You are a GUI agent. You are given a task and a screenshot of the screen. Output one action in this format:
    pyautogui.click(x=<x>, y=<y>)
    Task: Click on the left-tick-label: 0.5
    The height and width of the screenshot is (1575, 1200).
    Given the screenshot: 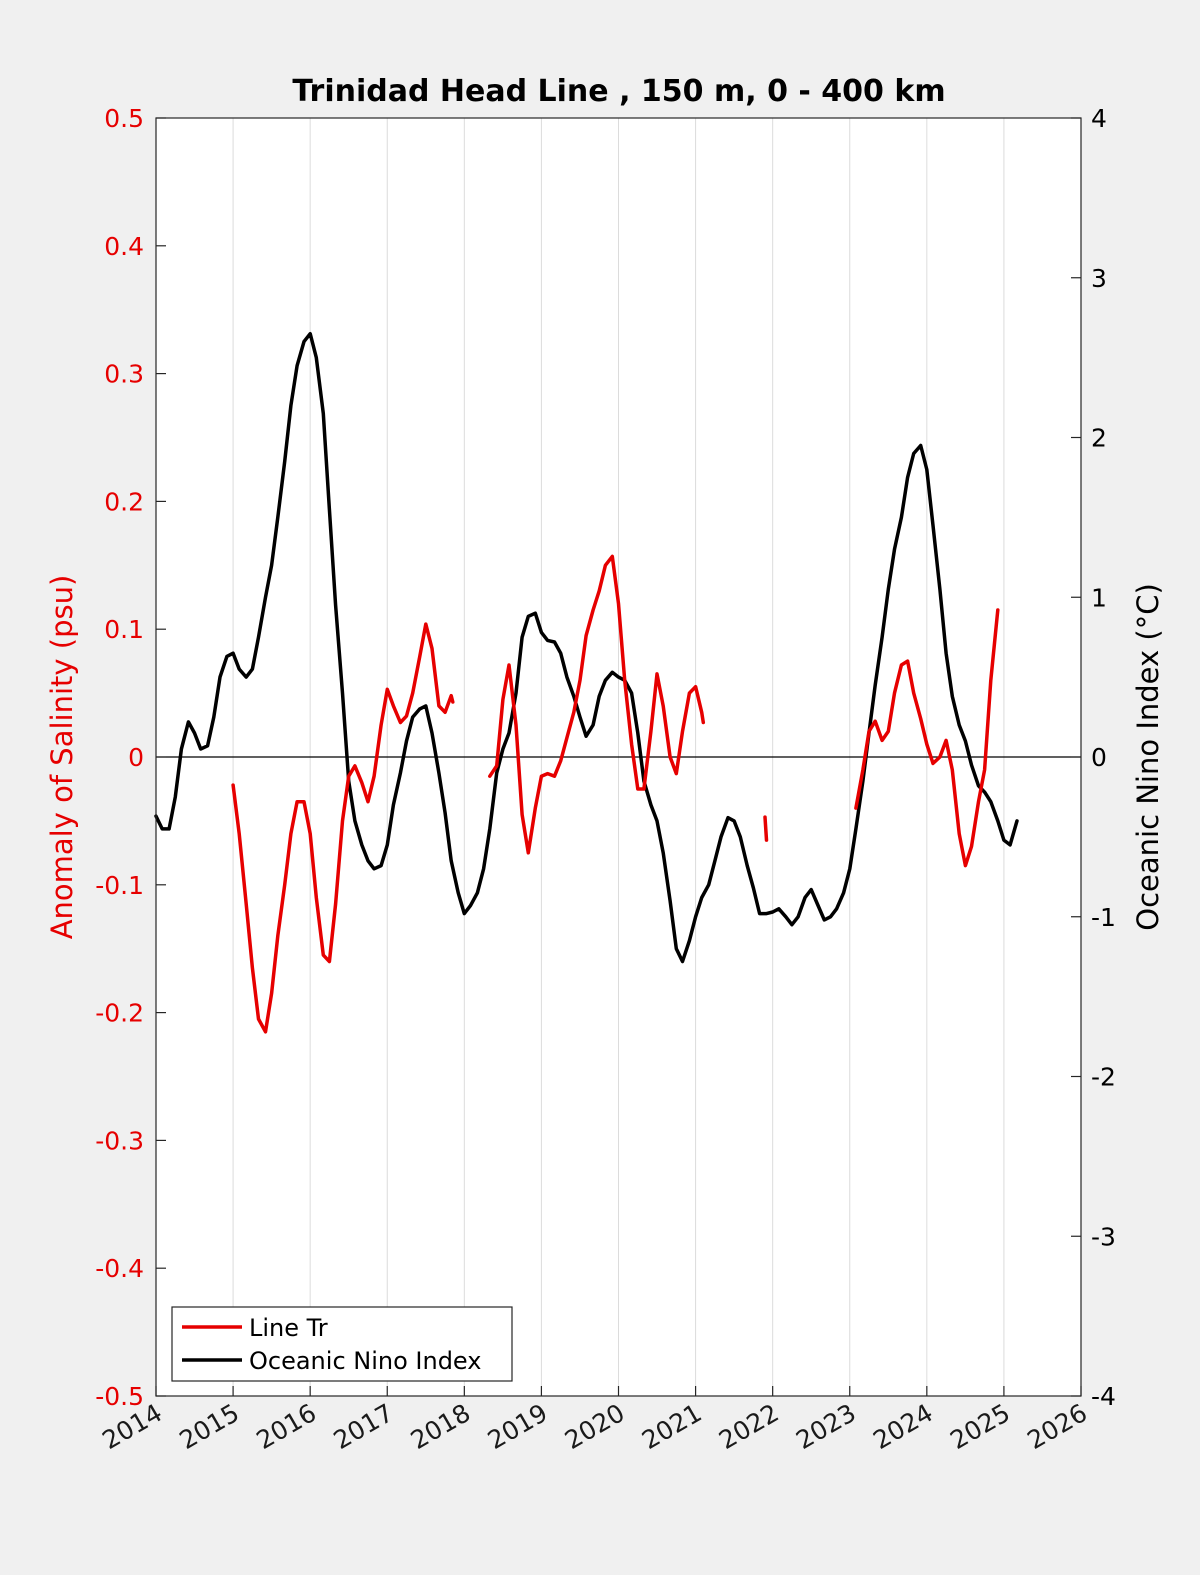 What is the action you would take?
    pyautogui.click(x=124, y=118)
    